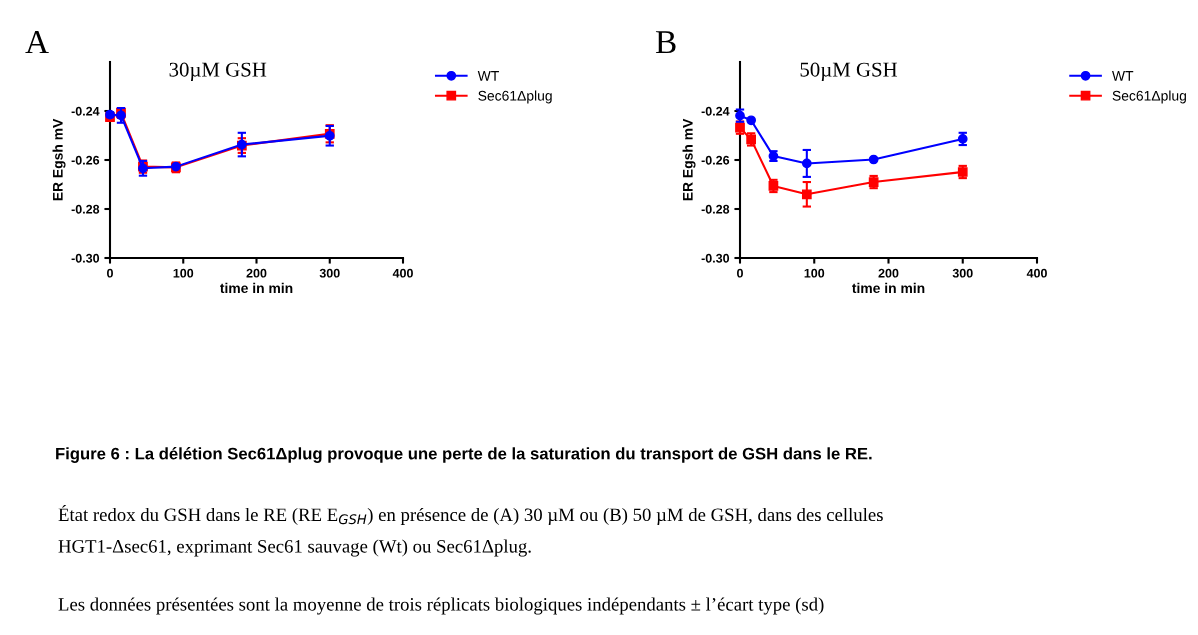 The height and width of the screenshot is (635, 1198). Describe the element at coordinates (37, 42) in the screenshot. I see `text: A` at that location.